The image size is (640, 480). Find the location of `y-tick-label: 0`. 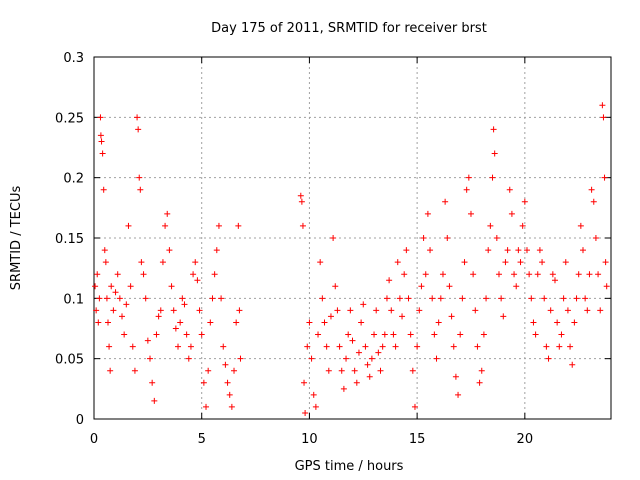

y-tick-label: 0 is located at coordinates (80, 420).